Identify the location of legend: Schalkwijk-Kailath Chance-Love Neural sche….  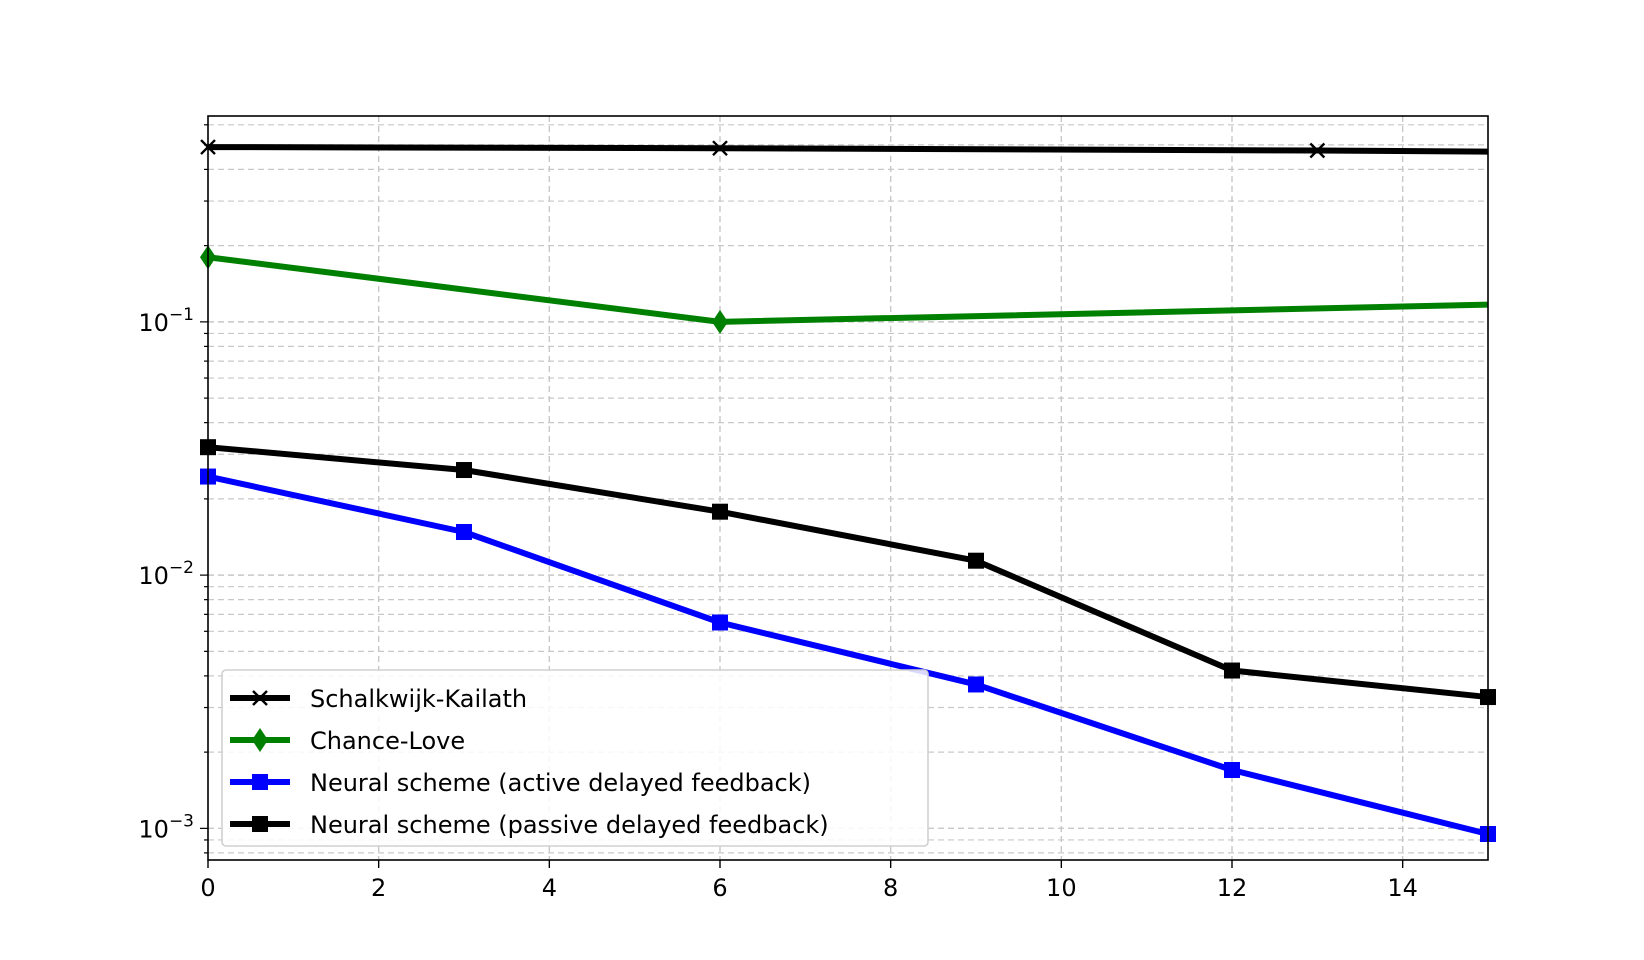
(575, 758).